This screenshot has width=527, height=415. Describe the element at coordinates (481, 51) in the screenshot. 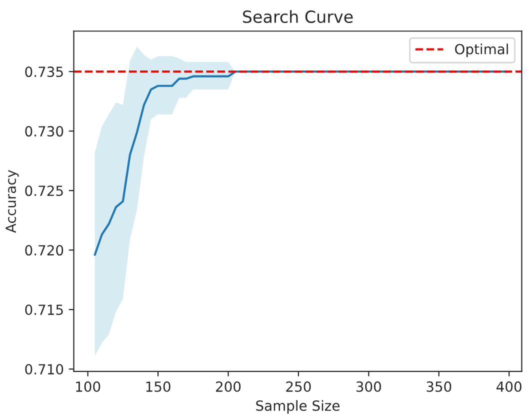

I see `legend-label: Optimal` at that location.